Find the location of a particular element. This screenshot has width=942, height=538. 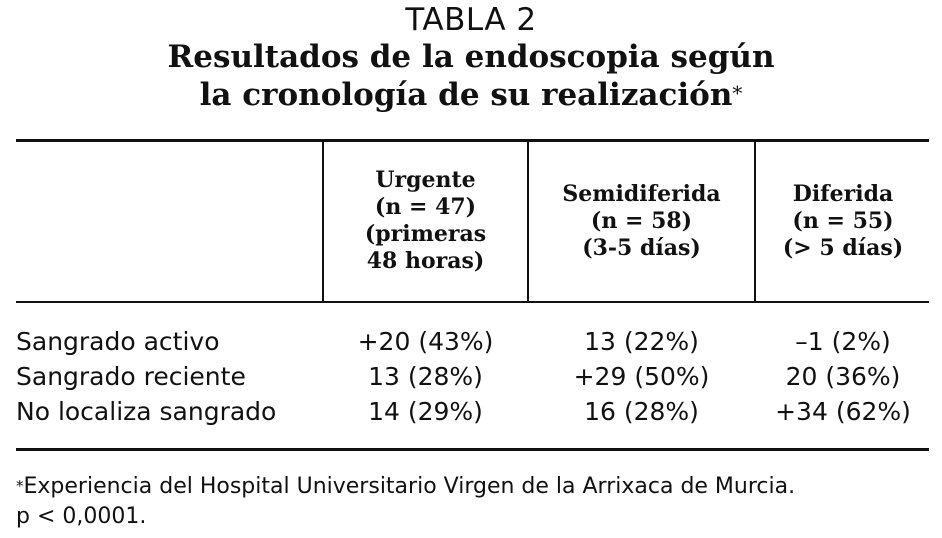

column-header-line: 48 horas) is located at coordinates (425, 261).